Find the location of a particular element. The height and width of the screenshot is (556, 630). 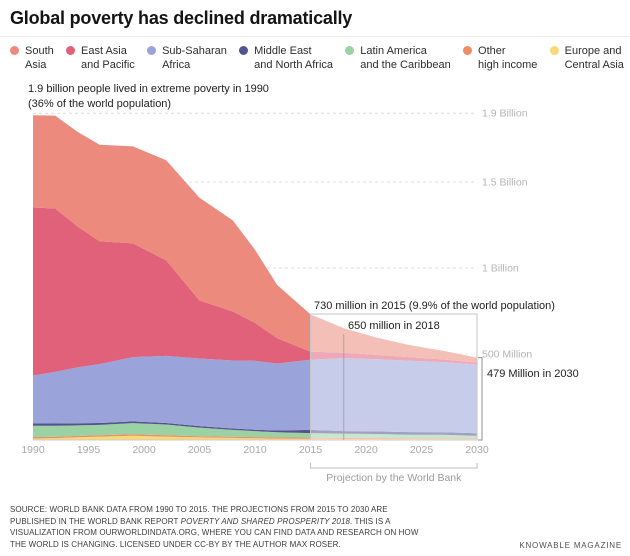

annotation-2018: 650 million in 2018 is located at coordinates (394, 326).